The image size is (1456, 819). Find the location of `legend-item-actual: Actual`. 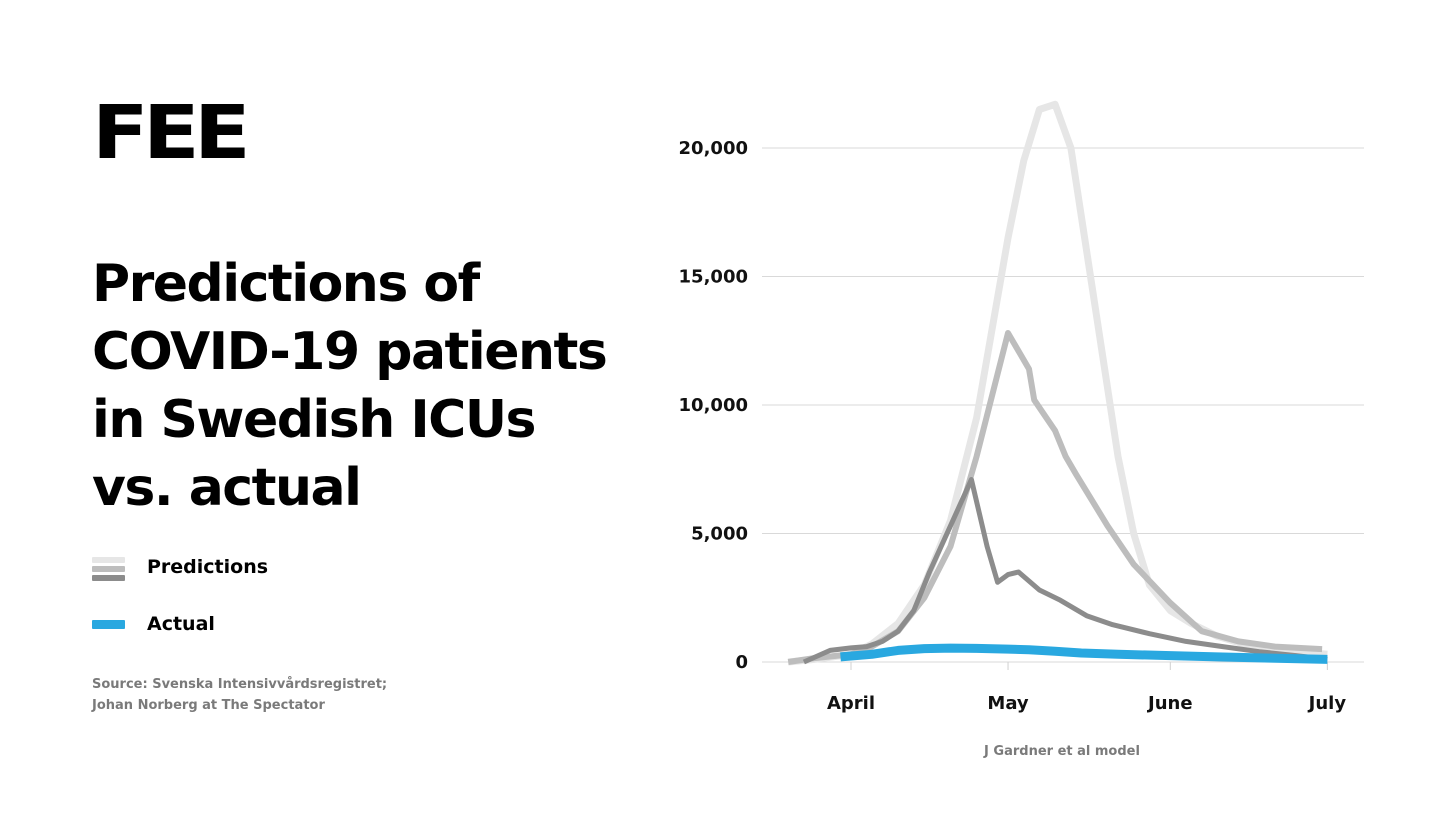

legend-item-actual: Actual is located at coordinates (252, 626).